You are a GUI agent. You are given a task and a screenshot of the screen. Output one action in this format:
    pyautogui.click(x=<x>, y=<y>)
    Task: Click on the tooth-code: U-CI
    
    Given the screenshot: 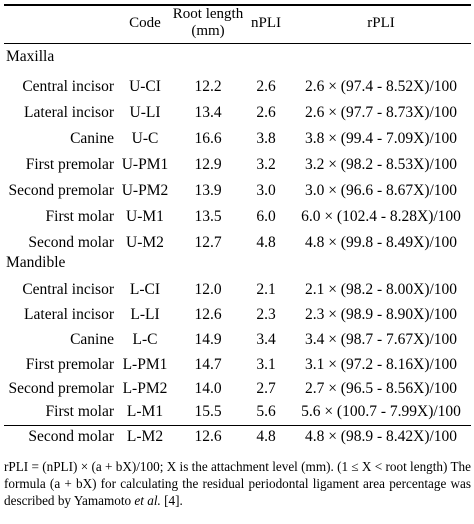 What is the action you would take?
    pyautogui.click(x=145, y=86)
    